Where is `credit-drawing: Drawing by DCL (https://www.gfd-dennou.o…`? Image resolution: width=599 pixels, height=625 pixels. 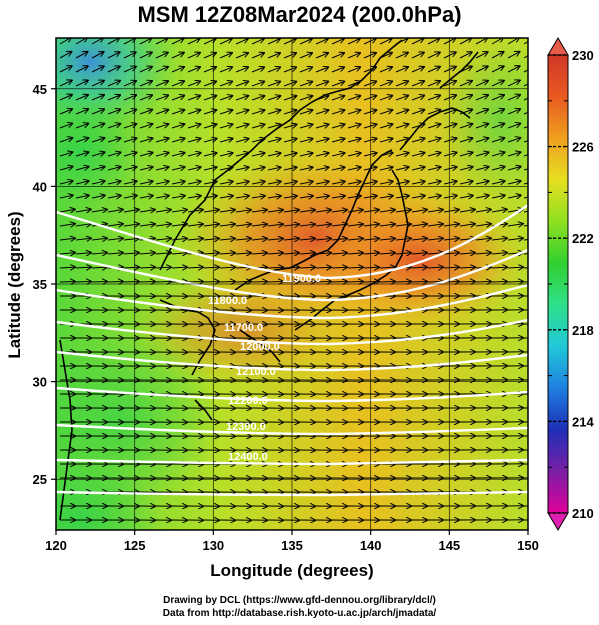 credit-drawing: Drawing by DCL (https://www.gfd-dennou.o… is located at coordinates (299, 600).